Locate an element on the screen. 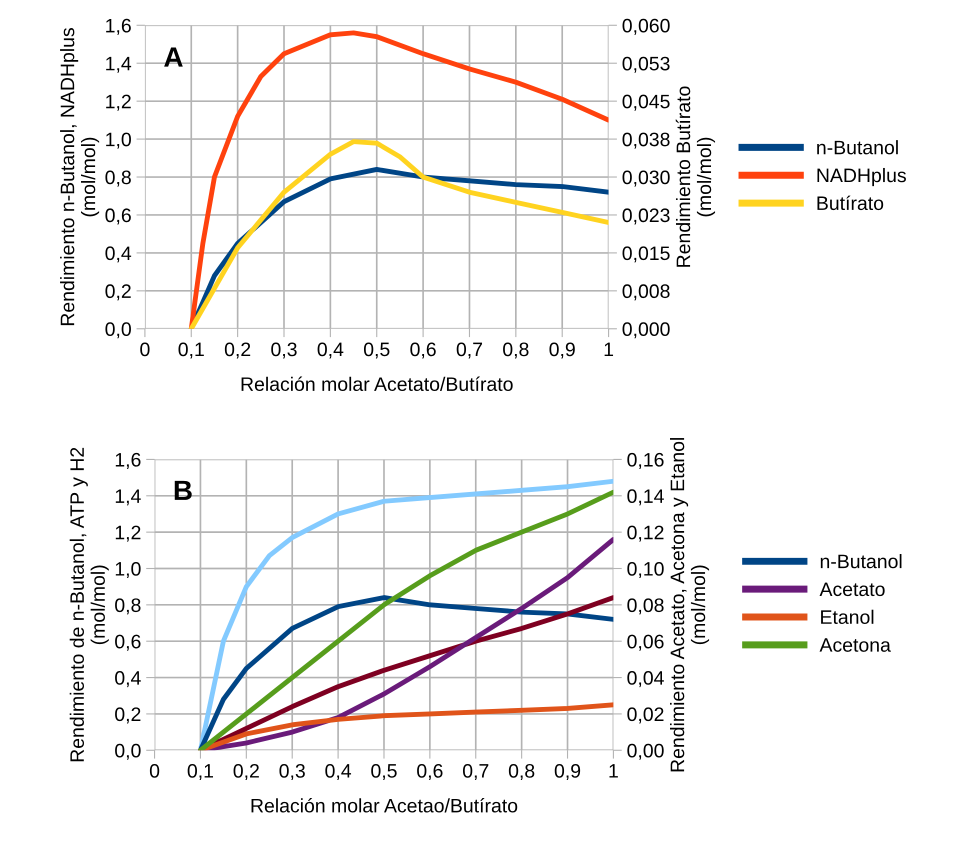 The height and width of the screenshot is (843, 966). y2-tick-label: 0,02 is located at coordinates (645, 715).